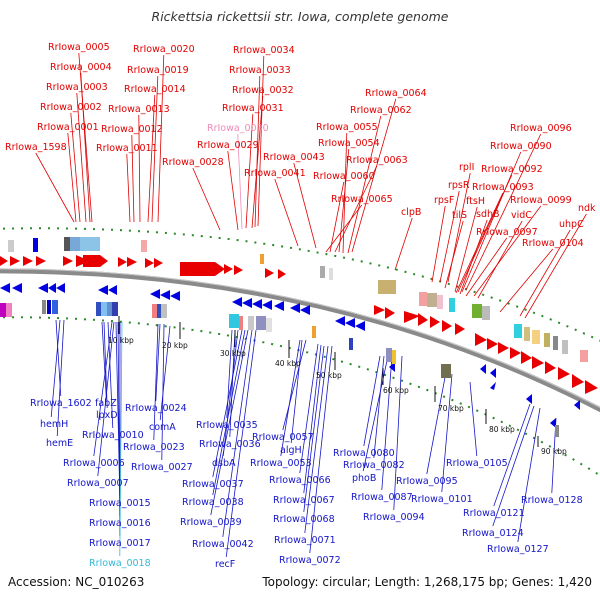  I want to click on top-gene-label: rpsR, so click(459, 185).